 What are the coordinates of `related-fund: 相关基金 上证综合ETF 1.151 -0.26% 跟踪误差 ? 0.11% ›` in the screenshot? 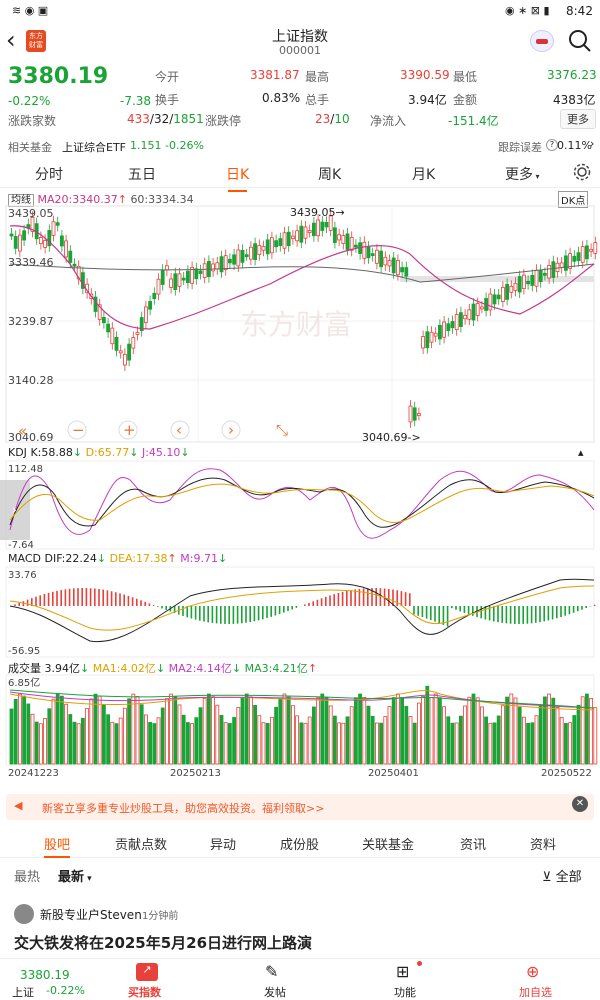 It's located at (300, 146).